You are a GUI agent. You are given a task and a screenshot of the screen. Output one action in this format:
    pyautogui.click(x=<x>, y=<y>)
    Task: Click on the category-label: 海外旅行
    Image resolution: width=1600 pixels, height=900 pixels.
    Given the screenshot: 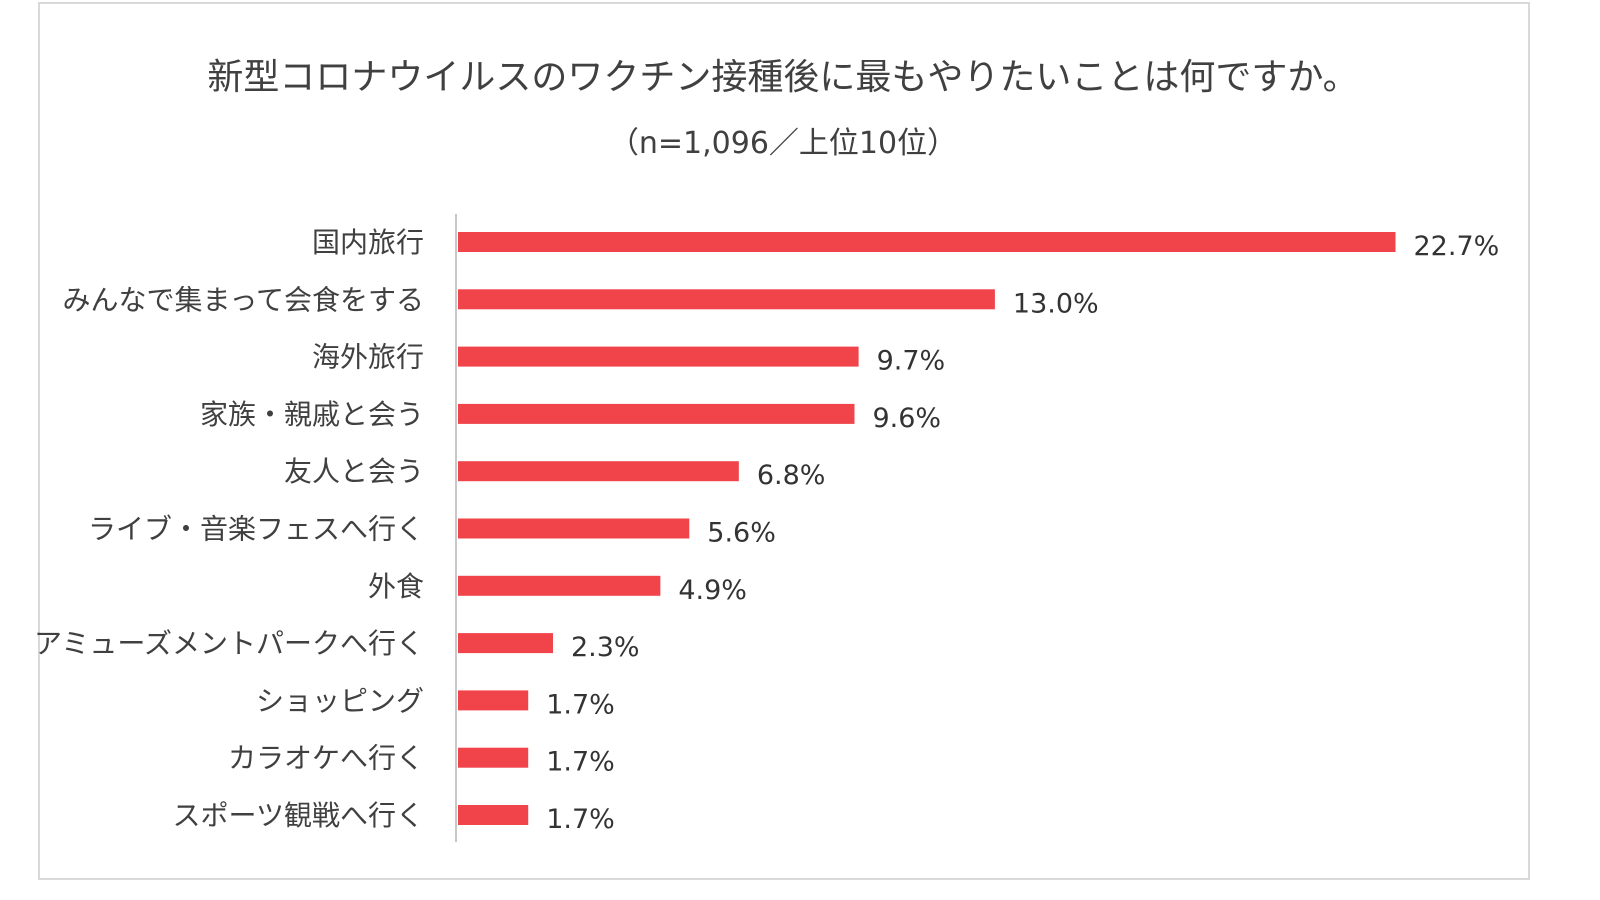 What is the action you would take?
    pyautogui.click(x=368, y=357)
    